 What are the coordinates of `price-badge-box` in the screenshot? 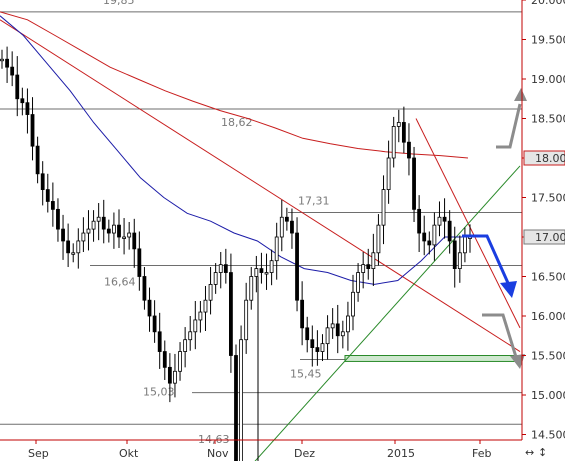 It's located at (544, 237).